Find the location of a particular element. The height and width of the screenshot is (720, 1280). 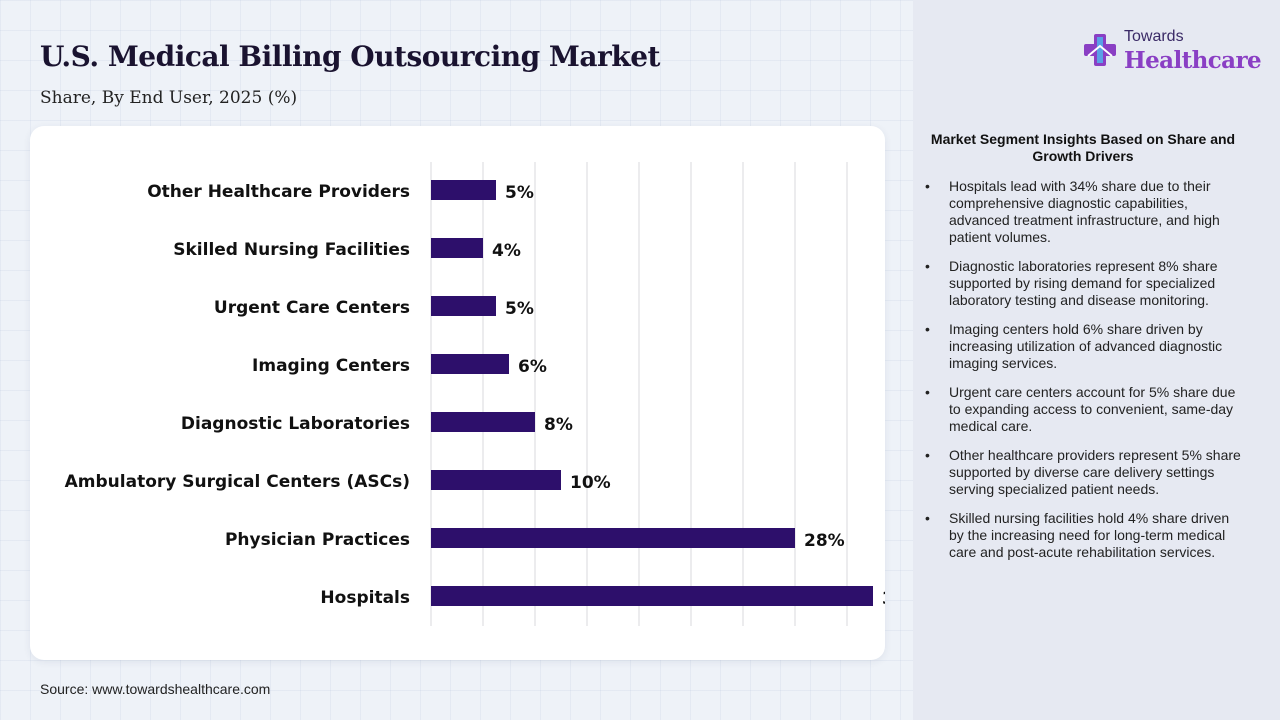

chart-title: U.S. Medical Billing Outsourcing Market is located at coordinates (350, 56).